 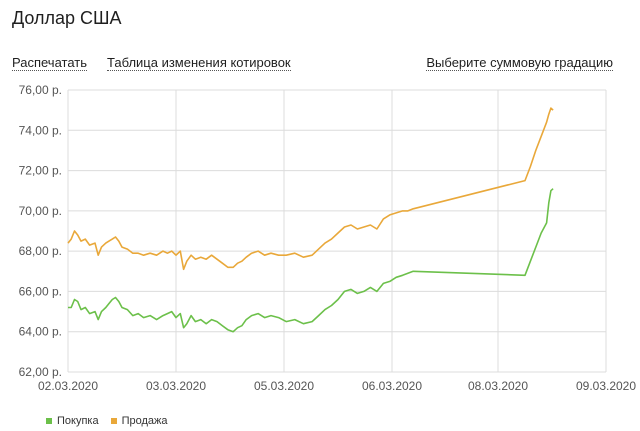 What do you see at coordinates (67, 18) in the screenshot?
I see `page-title: Доллар США` at bounding box center [67, 18].